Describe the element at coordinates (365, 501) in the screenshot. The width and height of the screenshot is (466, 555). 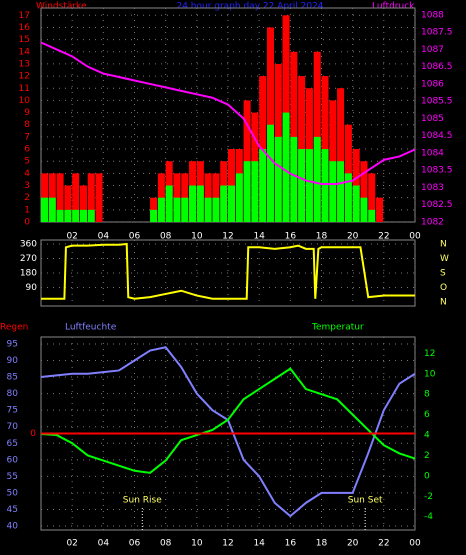
I see `annotation: Sun Set` at that location.